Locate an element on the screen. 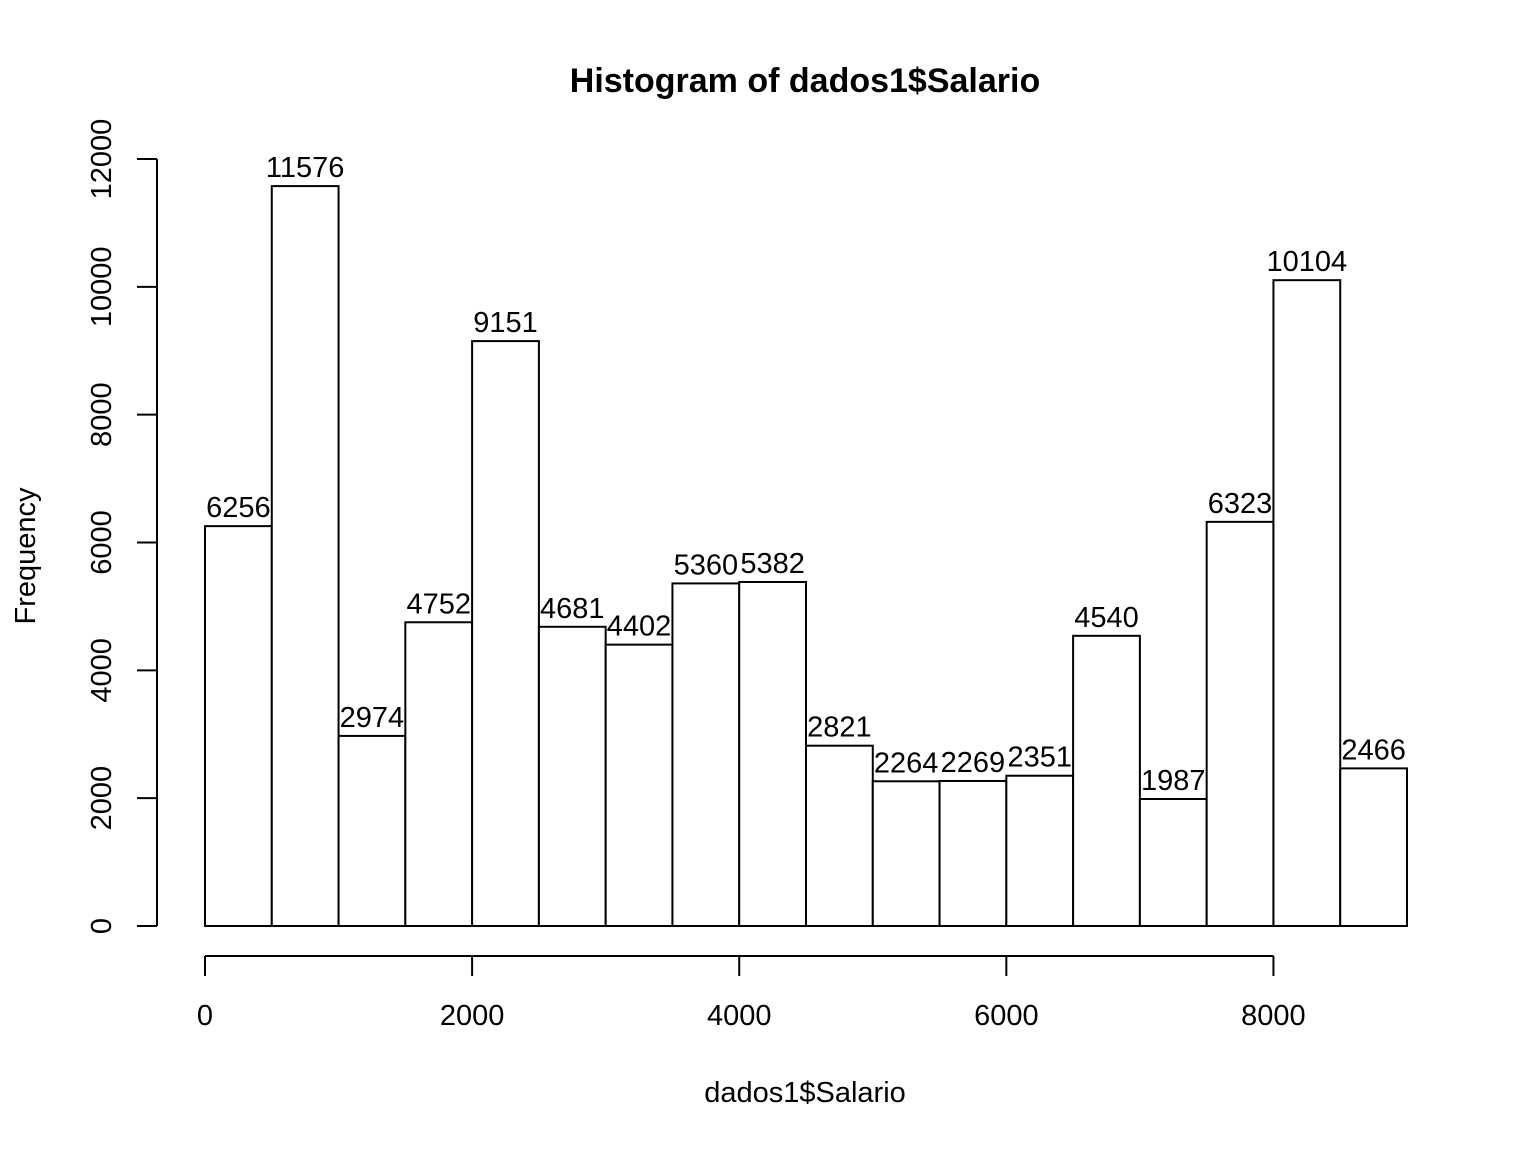  bar-value-label-5: 4681 is located at coordinates (572, 609).